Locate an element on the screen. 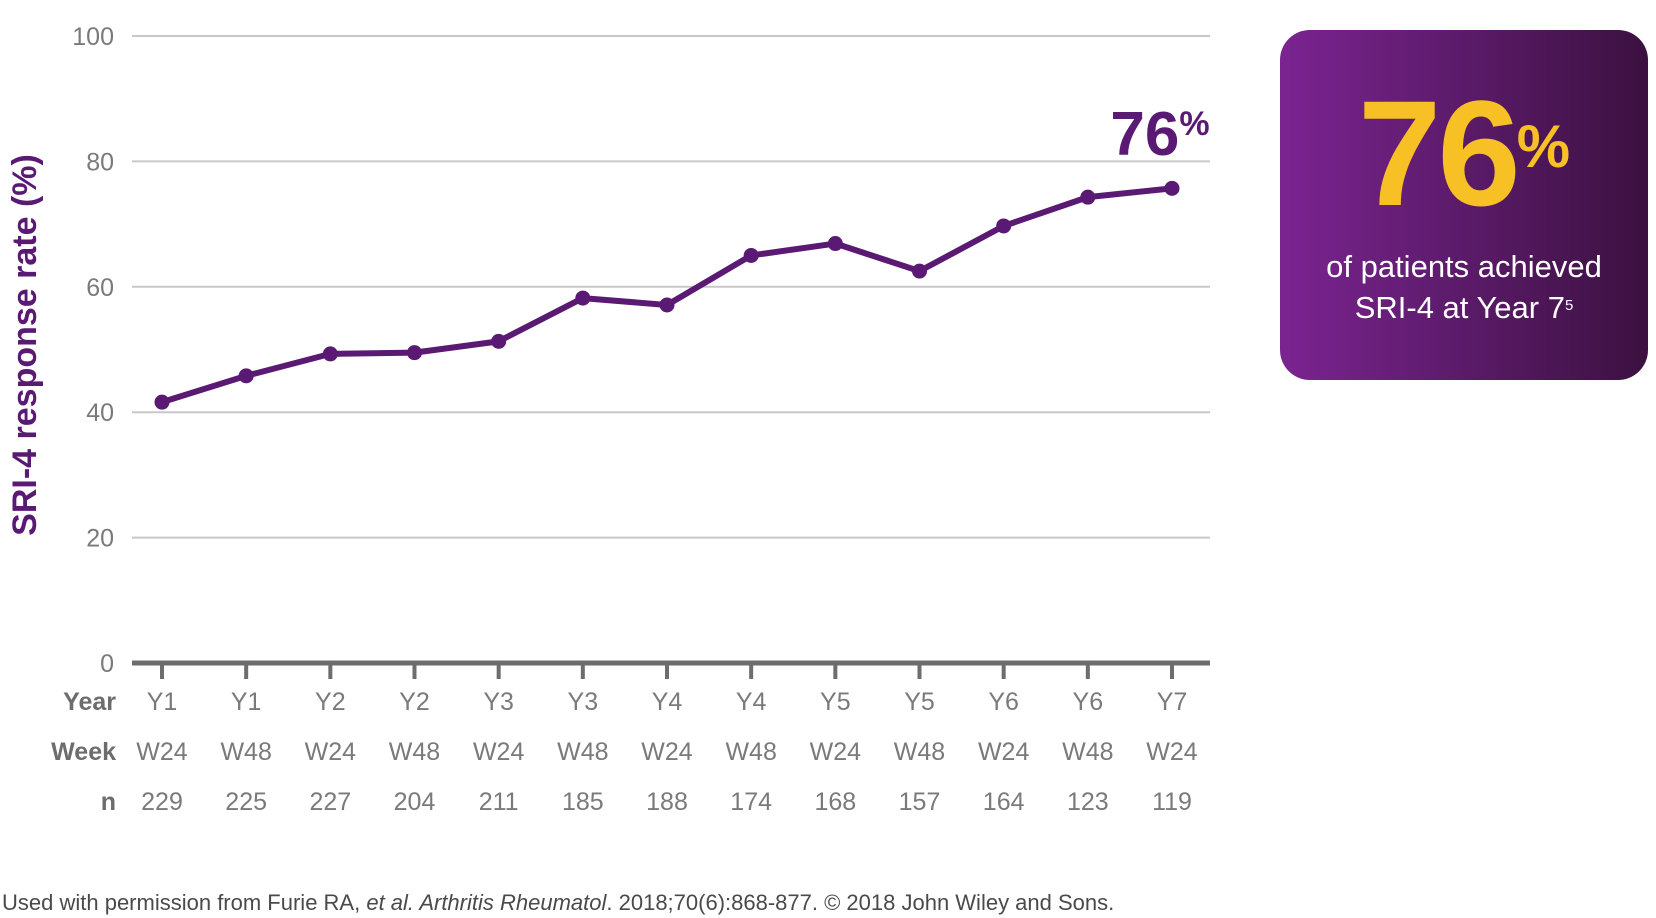 The width and height of the screenshot is (1656, 918). row-header-n: n is located at coordinates (108, 802).